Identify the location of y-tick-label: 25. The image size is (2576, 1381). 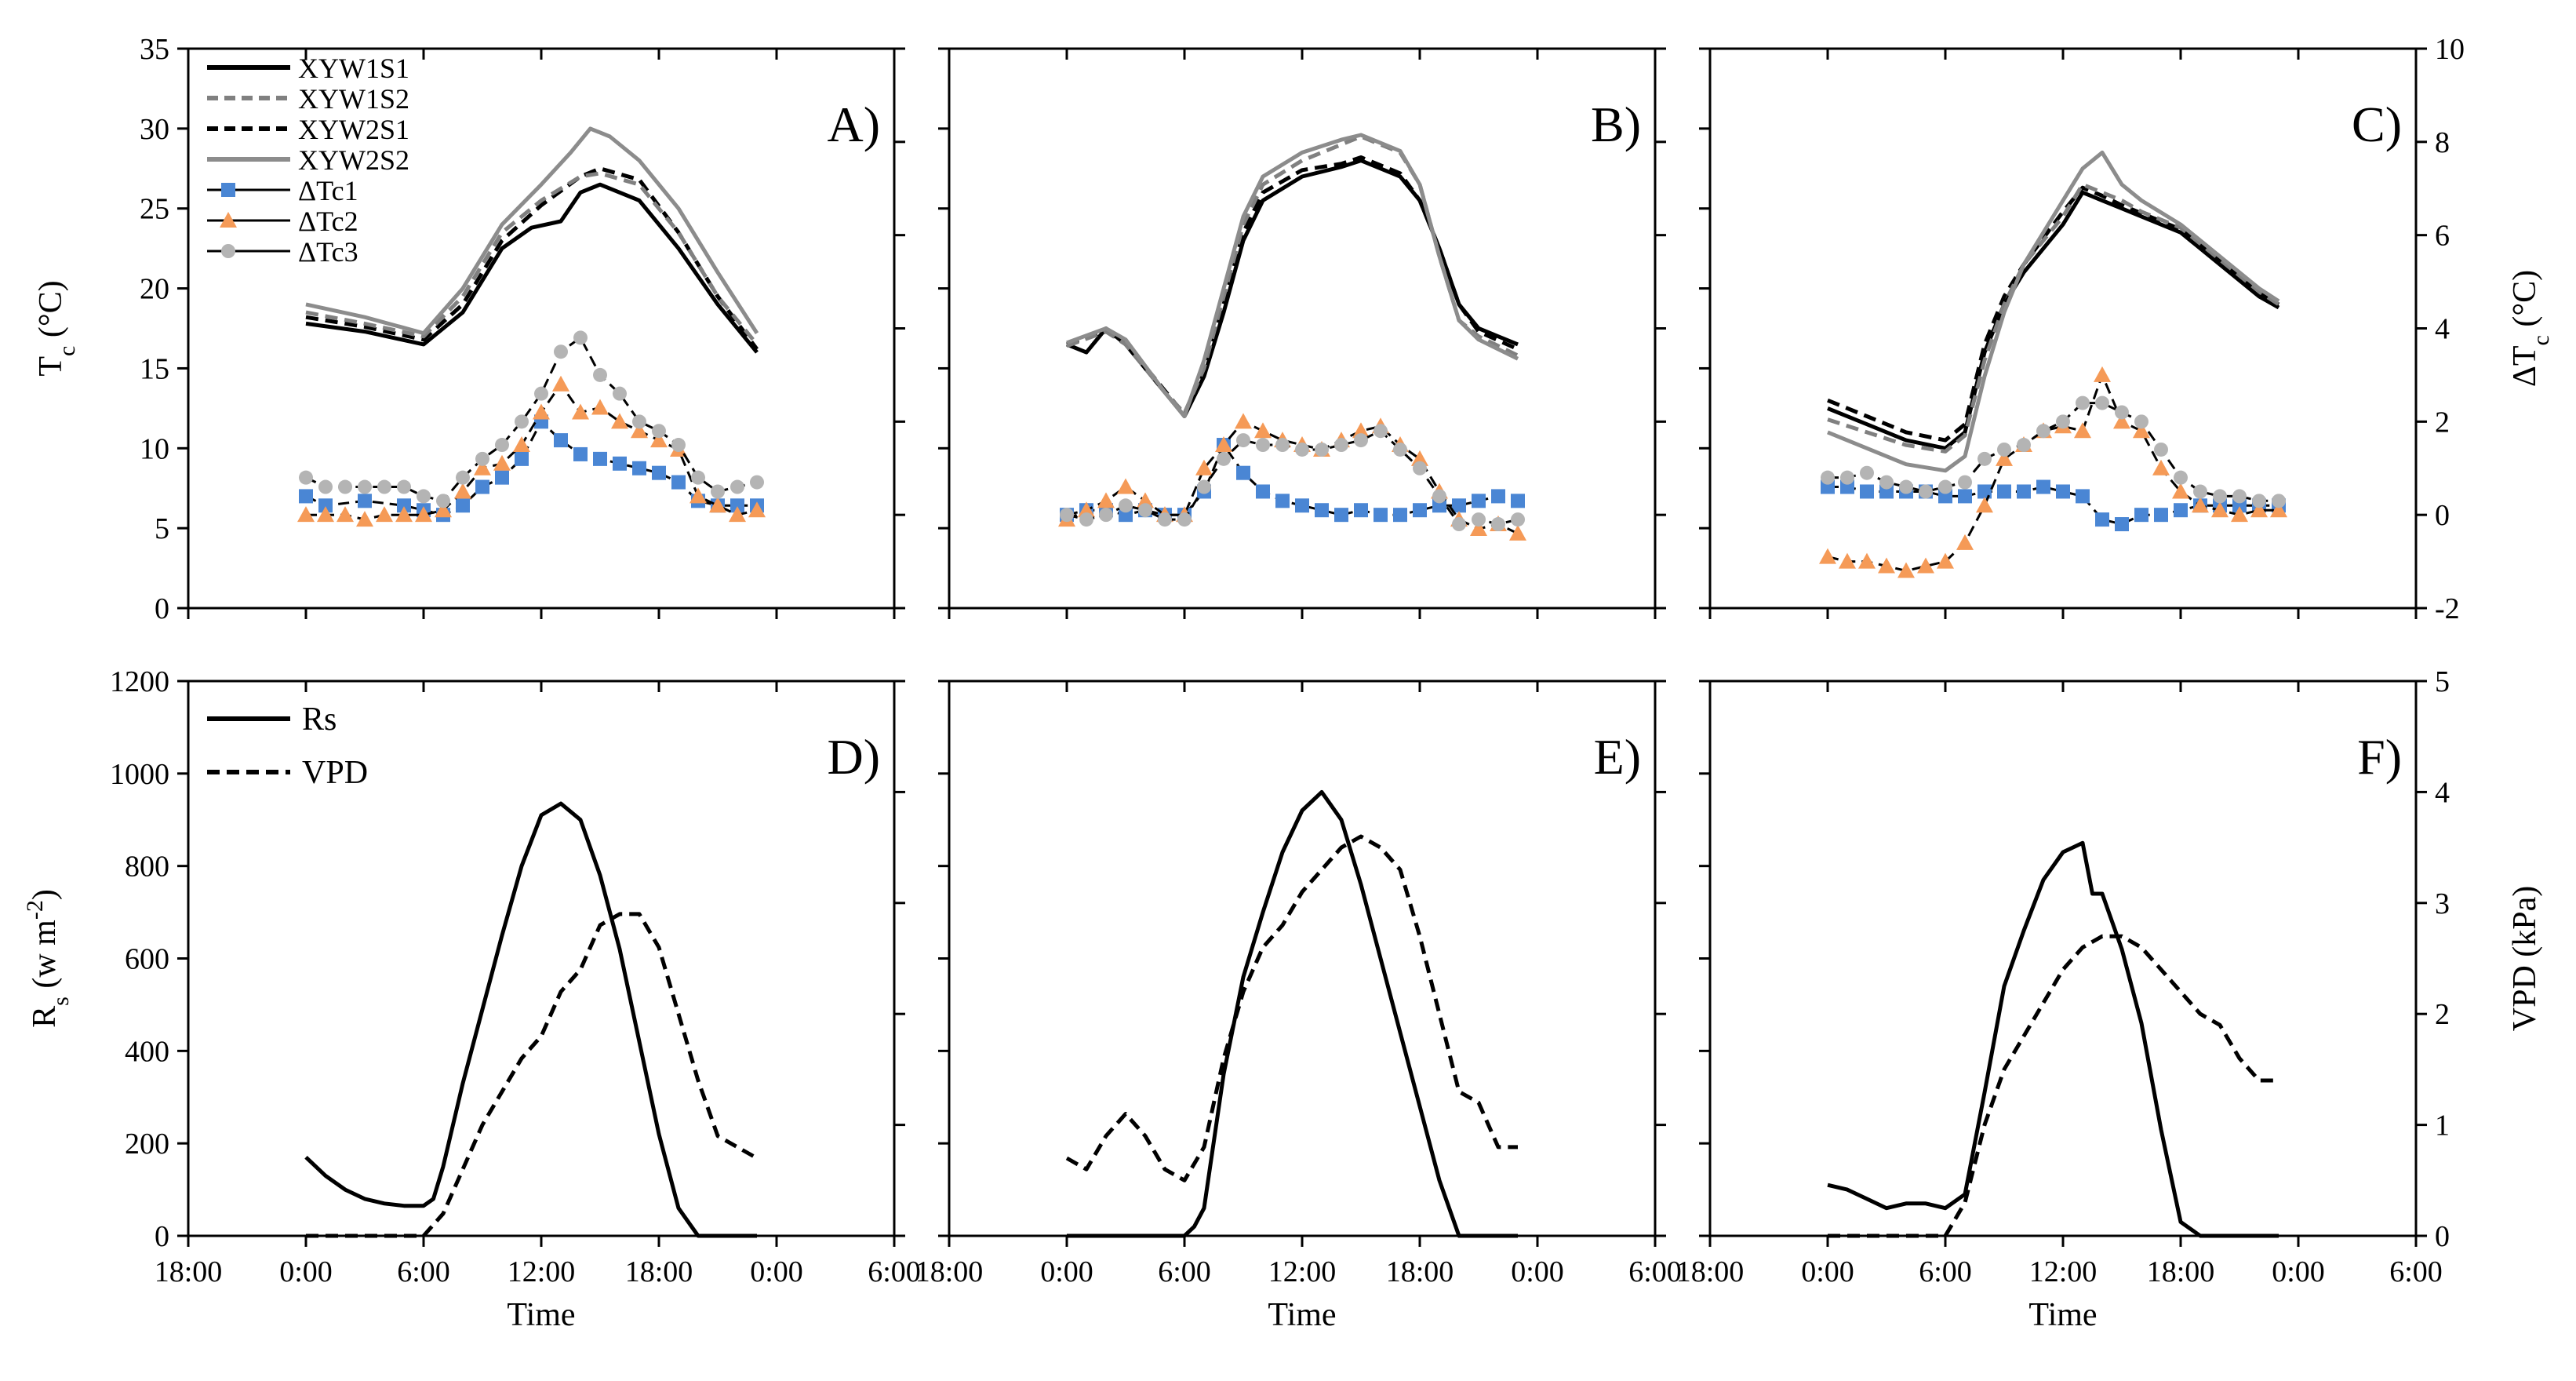
(154, 209).